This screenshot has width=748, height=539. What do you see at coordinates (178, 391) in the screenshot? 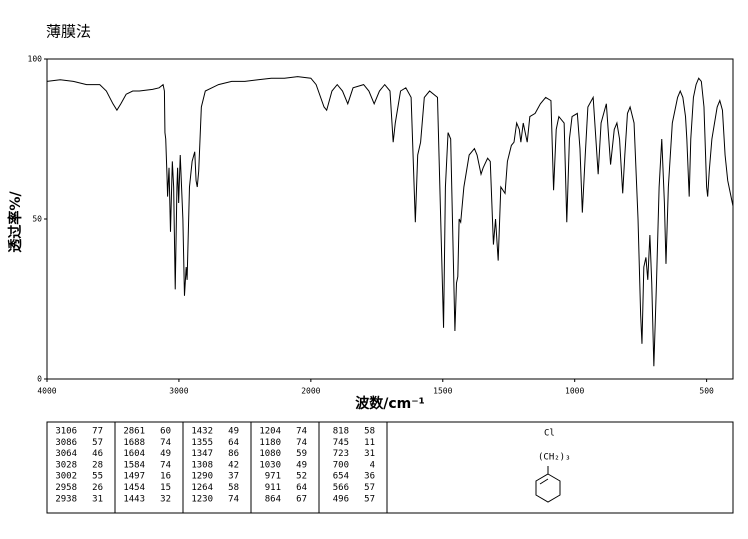
I see `x-tick-label: 3000` at bounding box center [178, 391].